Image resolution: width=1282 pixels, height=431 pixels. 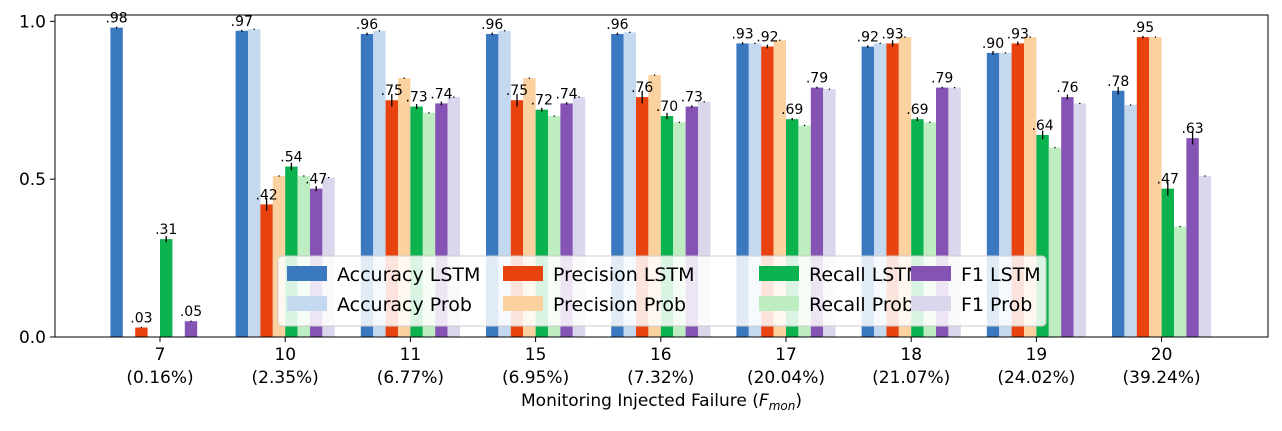 I want to click on data-label: .70, so click(x=667, y=107).